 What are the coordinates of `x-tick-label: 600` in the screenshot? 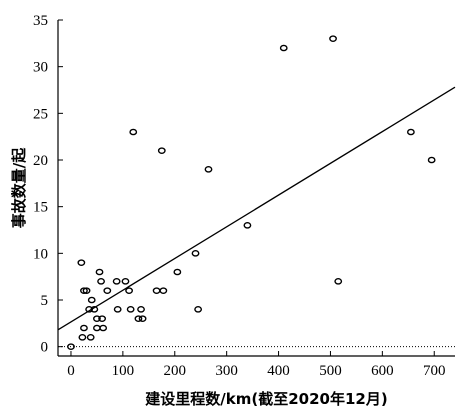 It's located at (382, 371).